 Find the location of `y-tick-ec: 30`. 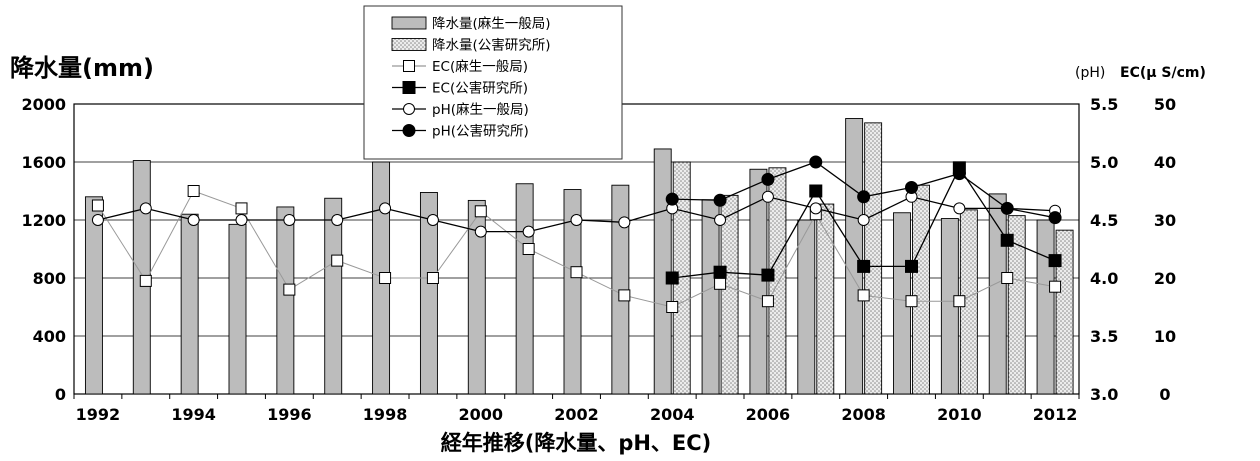

y-tick-ec: 30 is located at coordinates (1165, 220).